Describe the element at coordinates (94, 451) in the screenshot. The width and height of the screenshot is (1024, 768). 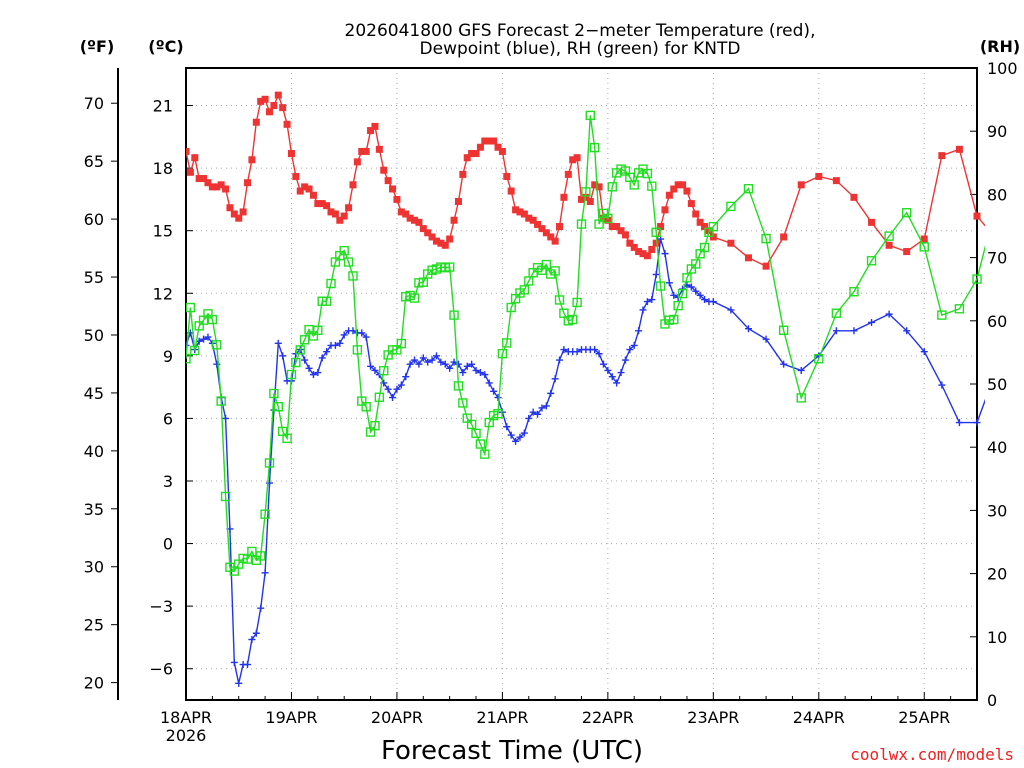
I see `fahrenheit-tick-label: 40` at that location.